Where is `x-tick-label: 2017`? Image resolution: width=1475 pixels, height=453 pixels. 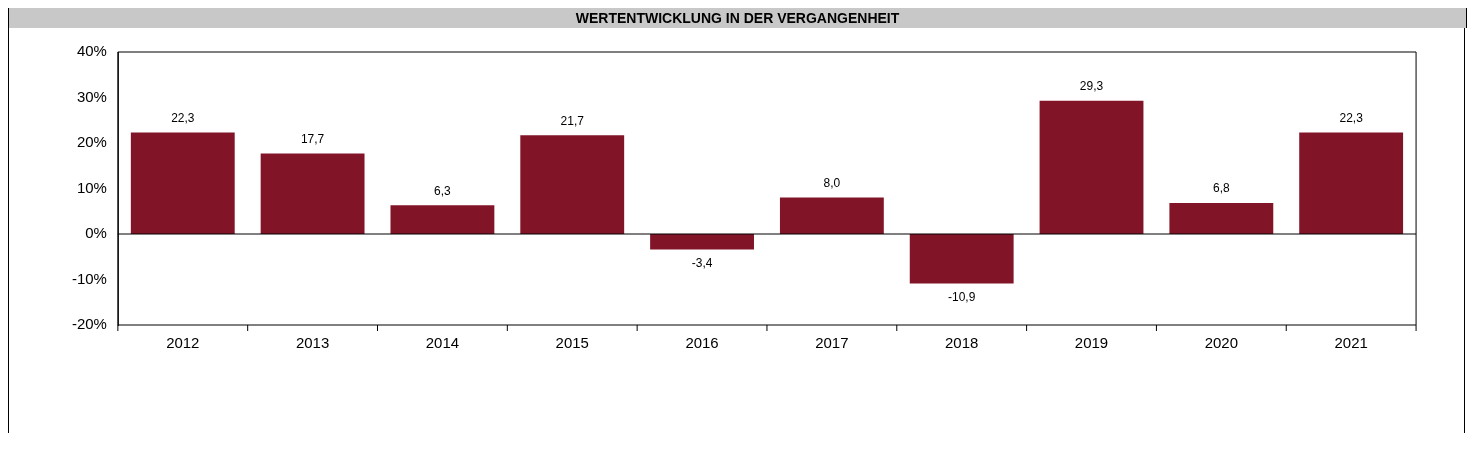 x-tick-label: 2017 is located at coordinates (832, 343).